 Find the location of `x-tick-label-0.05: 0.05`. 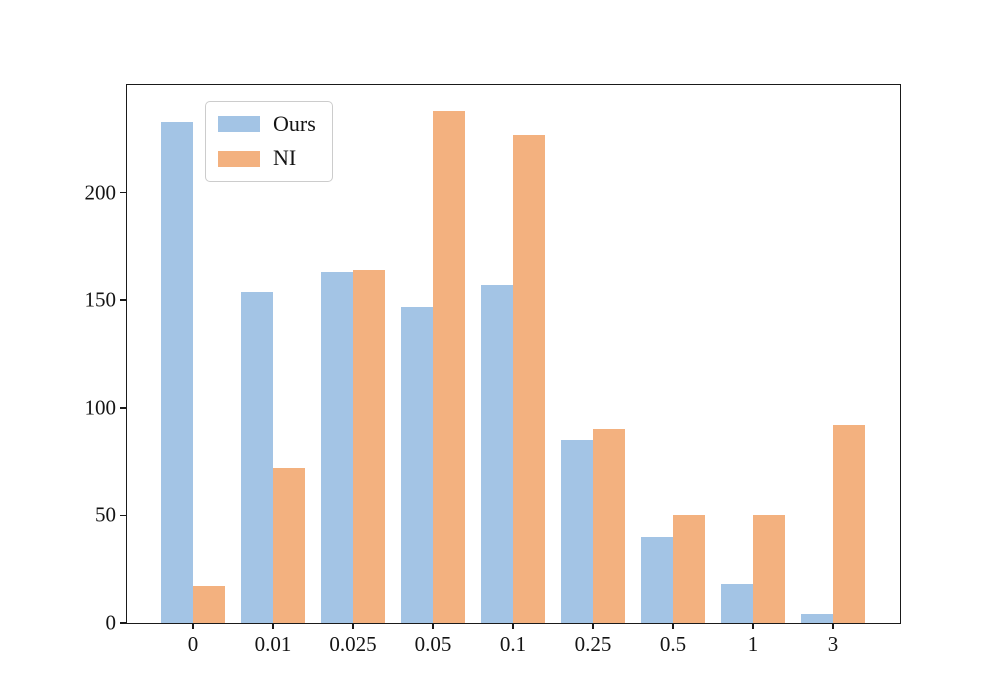

x-tick-label-0.05: 0.05 is located at coordinates (433, 644).